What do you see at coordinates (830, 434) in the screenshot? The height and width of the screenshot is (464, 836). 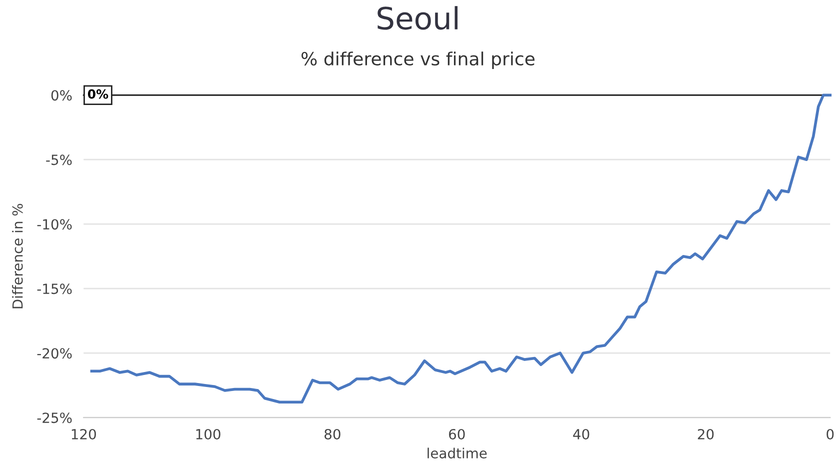 I see `x-tick-label: 0` at bounding box center [830, 434].